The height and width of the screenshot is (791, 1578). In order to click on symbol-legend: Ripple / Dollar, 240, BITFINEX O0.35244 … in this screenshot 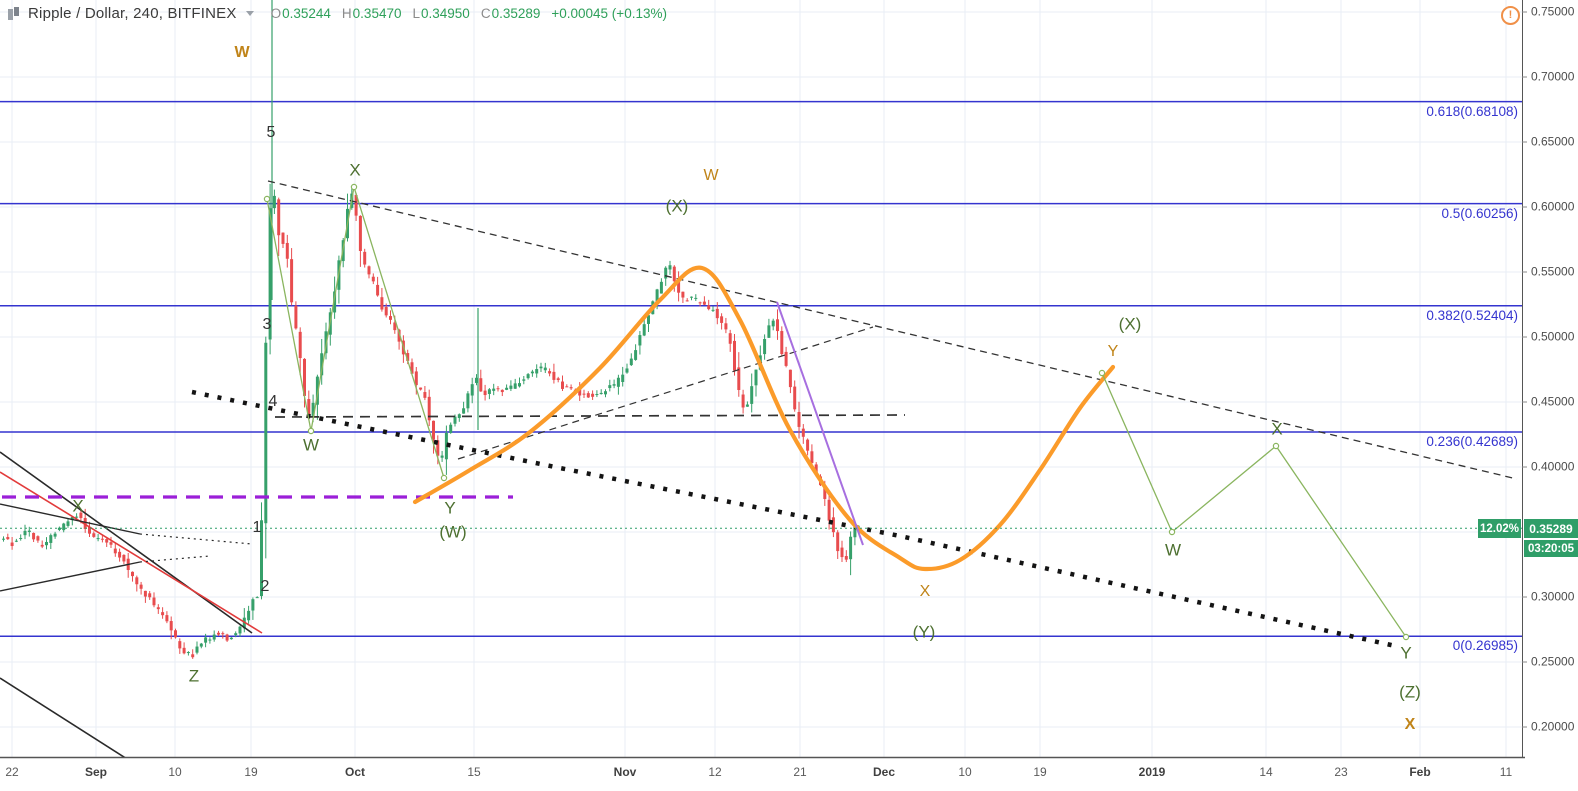, I will do `click(337, 13)`.